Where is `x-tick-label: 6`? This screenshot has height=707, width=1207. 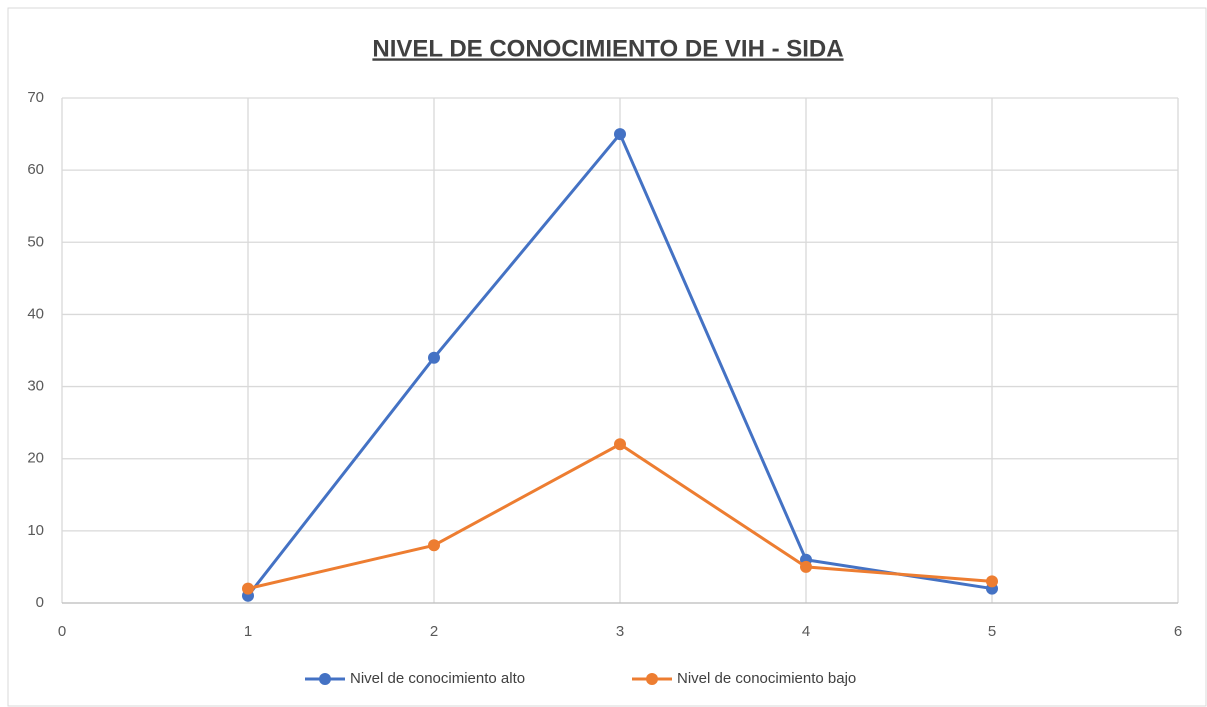
x-tick-label: 6 is located at coordinates (1178, 631).